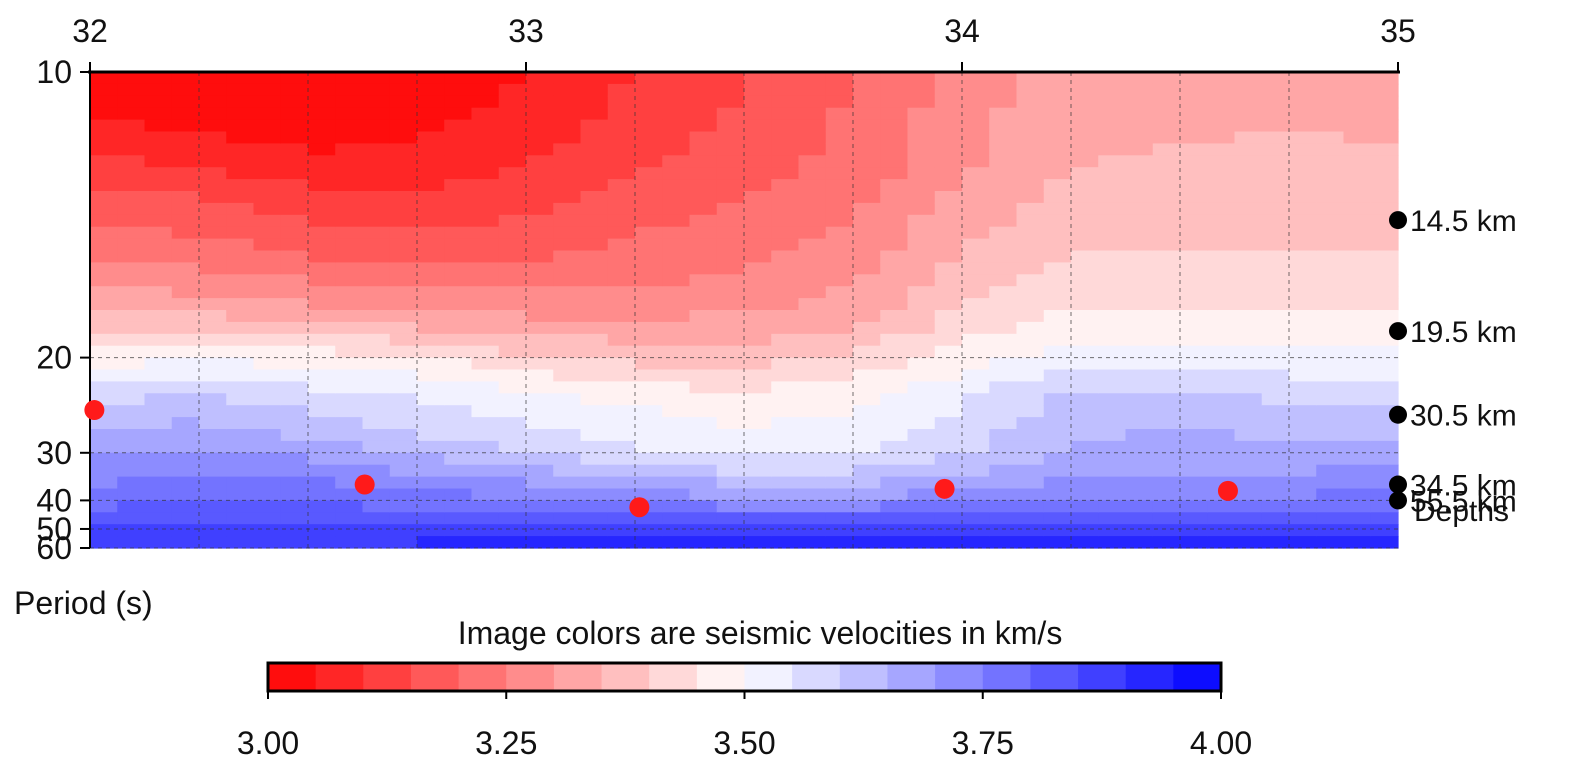 This screenshot has width=1579, height=764. Describe the element at coordinates (1463, 221) in the screenshot. I see `depth-marker-label: 14.5 km` at that location.